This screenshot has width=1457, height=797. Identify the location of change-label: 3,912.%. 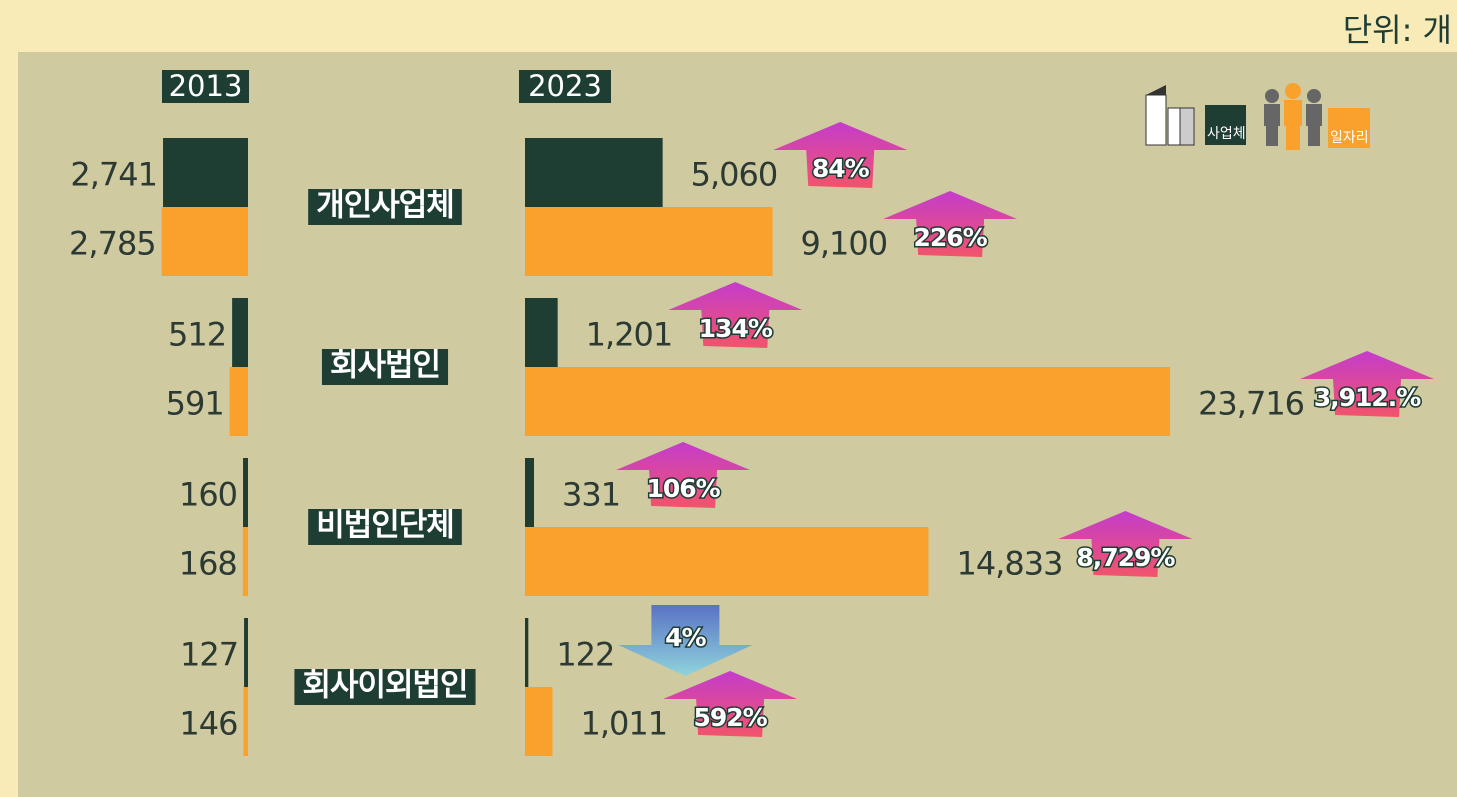
(1368, 397).